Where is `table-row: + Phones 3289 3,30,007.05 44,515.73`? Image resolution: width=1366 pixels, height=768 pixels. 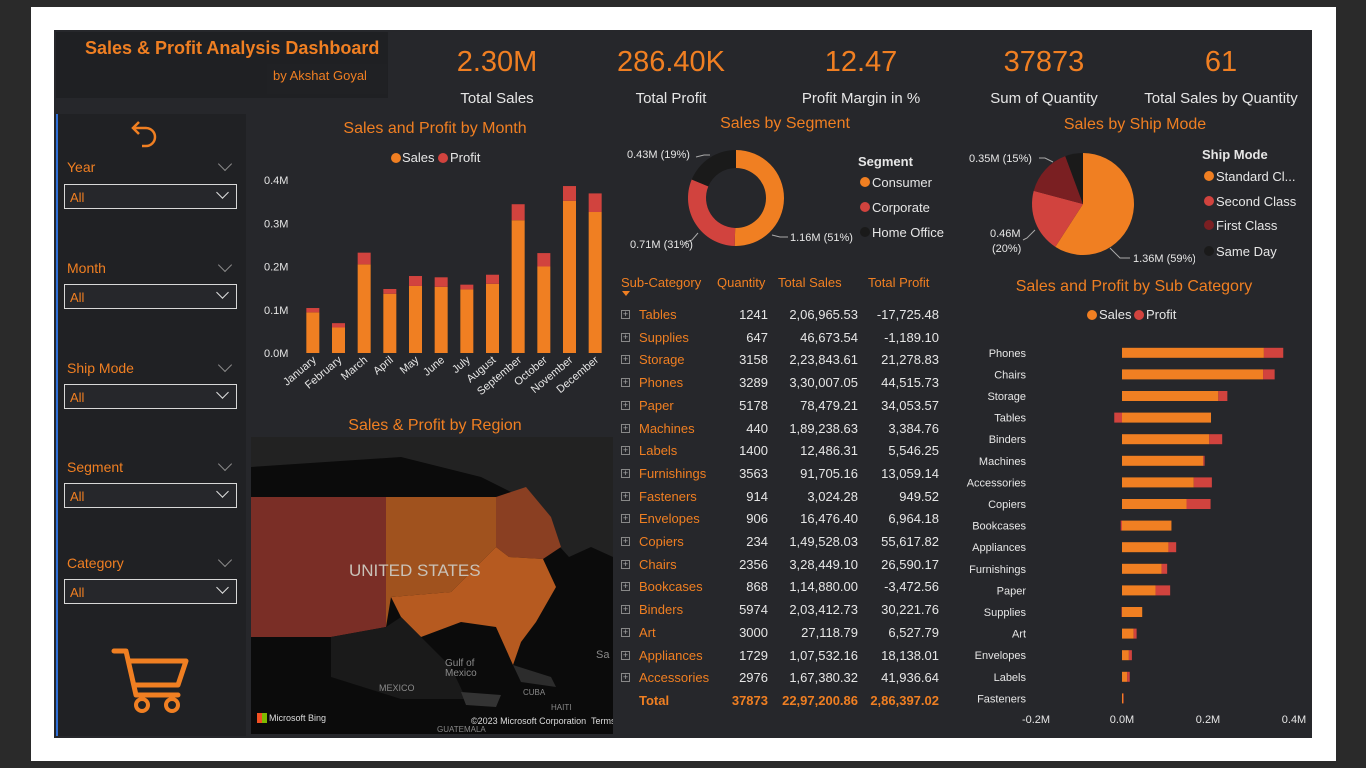
table-row: + Phones 3289 3,30,007.05 44,515.73 is located at coordinates (781, 386).